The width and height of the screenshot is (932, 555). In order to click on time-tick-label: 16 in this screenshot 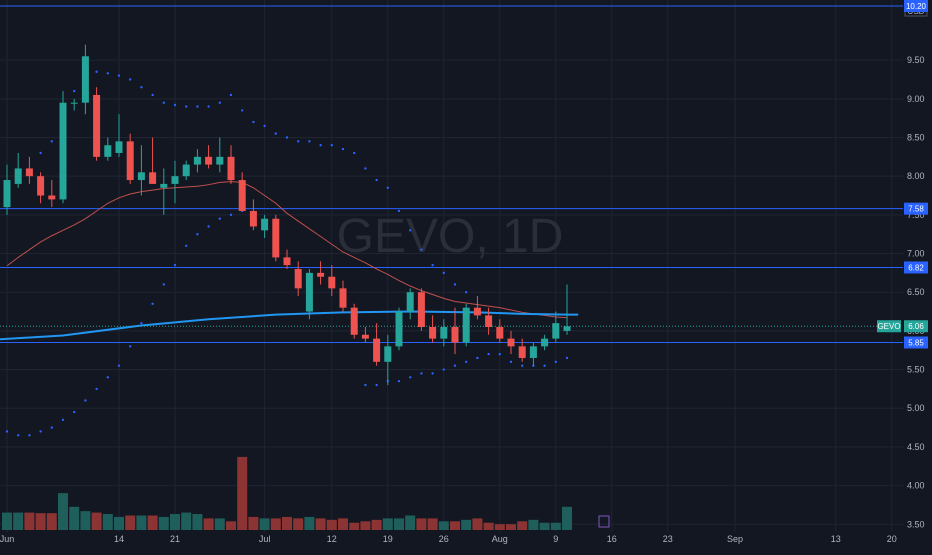, I will do `click(612, 539)`.